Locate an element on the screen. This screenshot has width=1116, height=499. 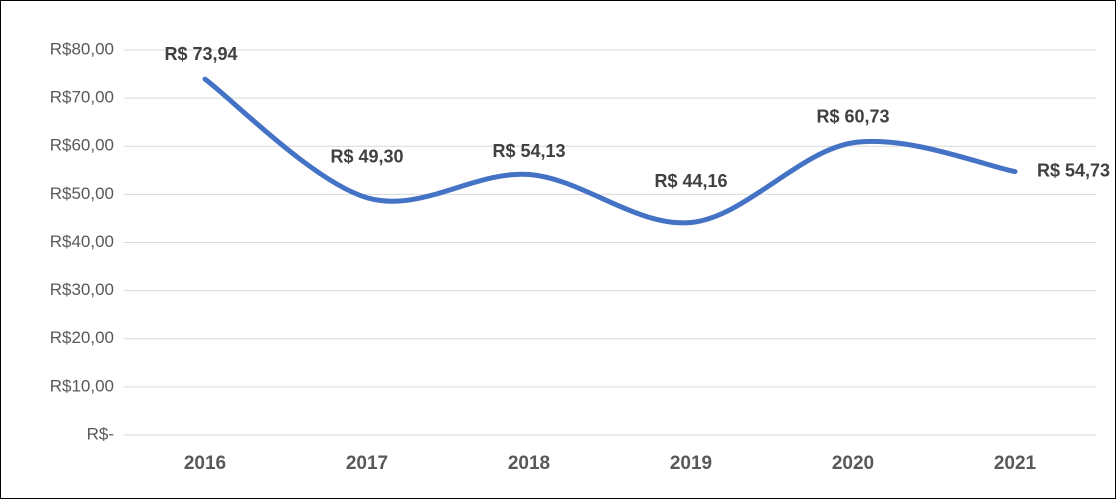
y-tick-label: R$60,00 is located at coordinates (82, 145).